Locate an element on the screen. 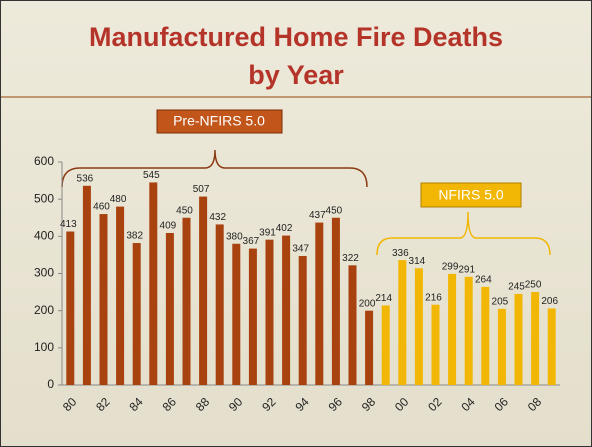 This screenshot has width=592, height=447. x-tick-label: 88 is located at coordinates (203, 405).